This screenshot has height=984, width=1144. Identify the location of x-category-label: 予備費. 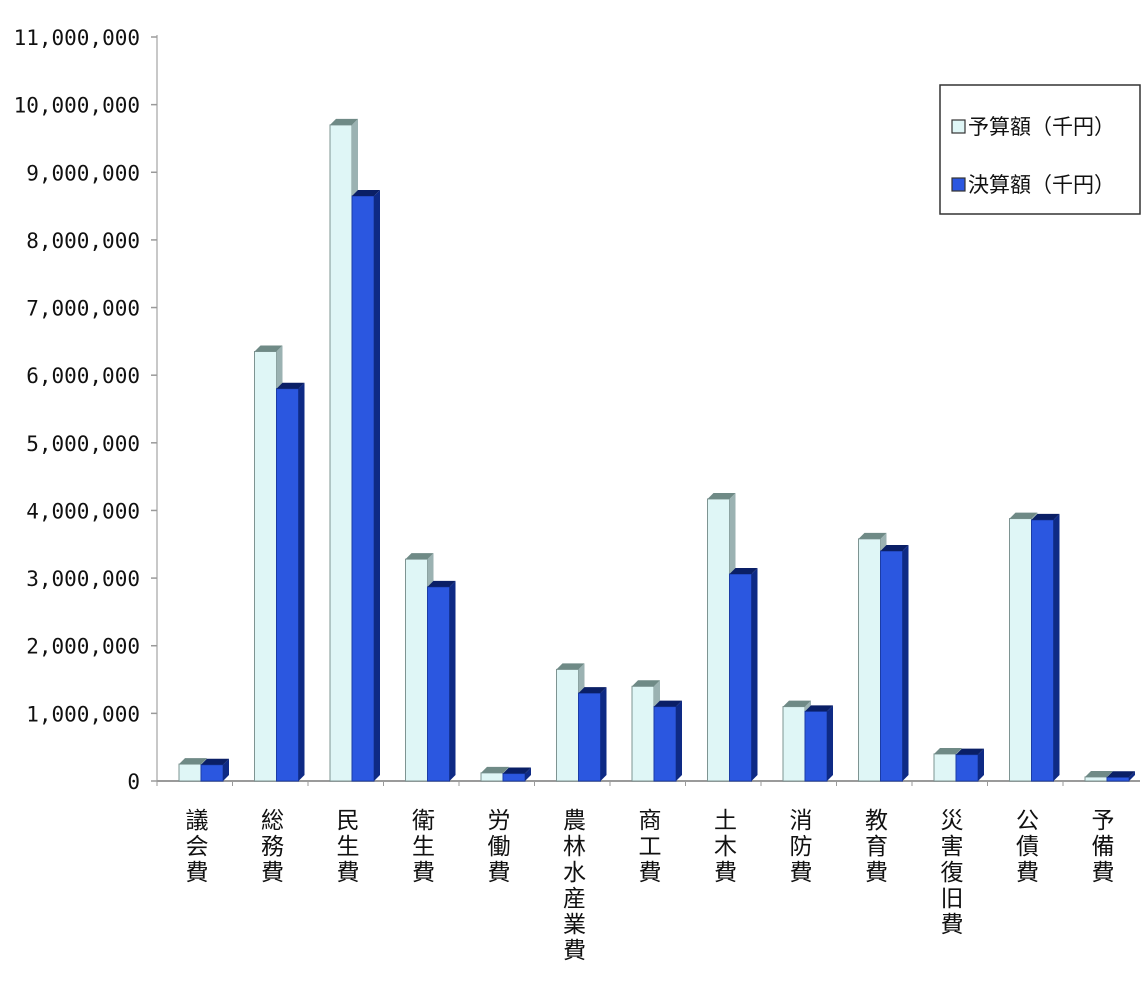
(1103, 847).